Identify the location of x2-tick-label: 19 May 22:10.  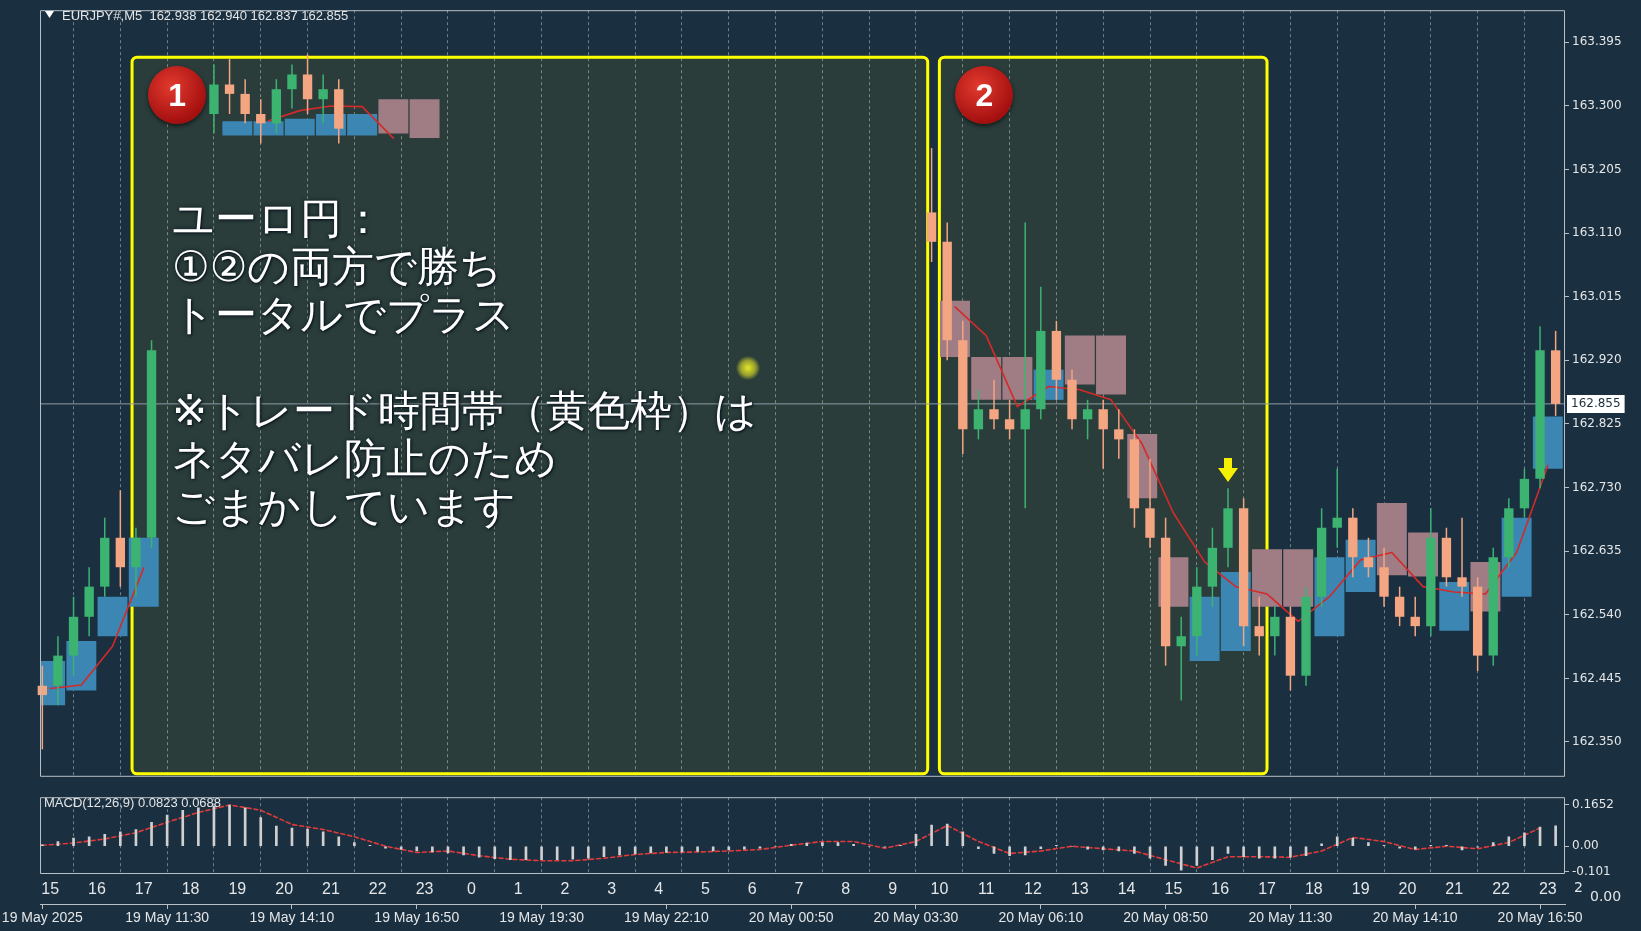
(666, 917).